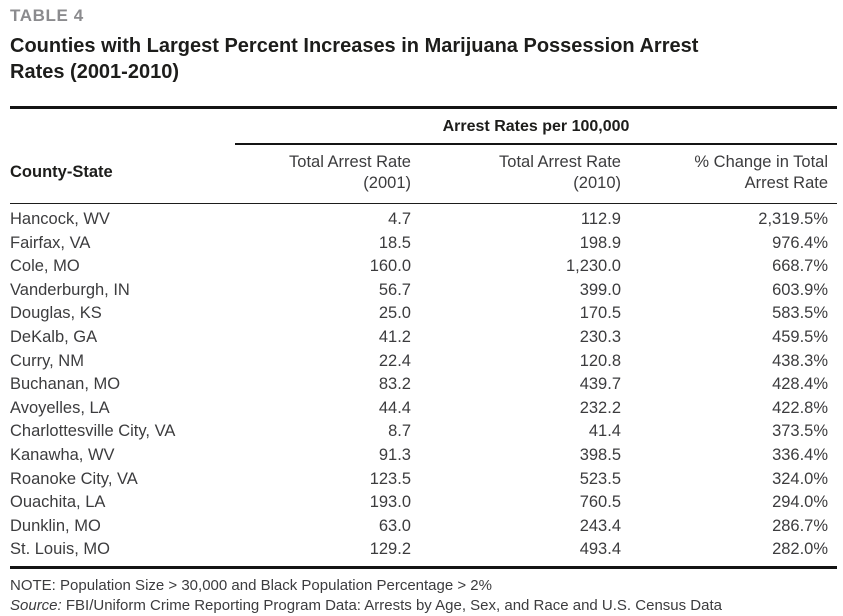 The width and height of the screenshot is (843, 616). What do you see at coordinates (600, 478) in the screenshot?
I see `cell-rate-2010: 523.5` at bounding box center [600, 478].